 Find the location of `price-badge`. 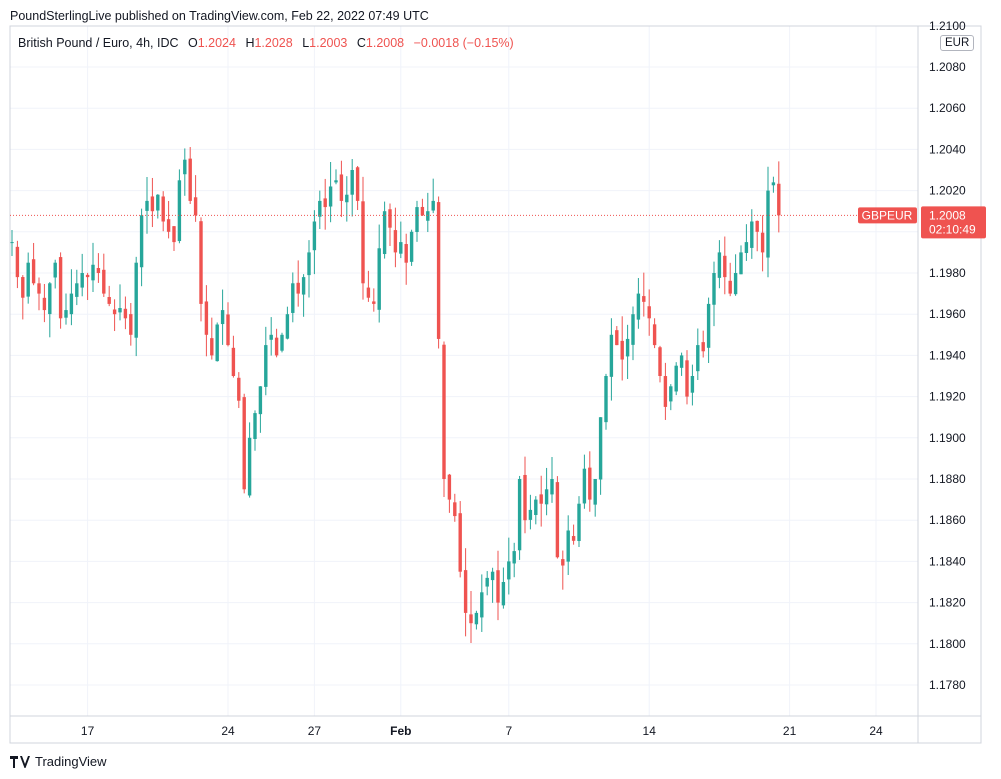

price-badge is located at coordinates (953, 222).